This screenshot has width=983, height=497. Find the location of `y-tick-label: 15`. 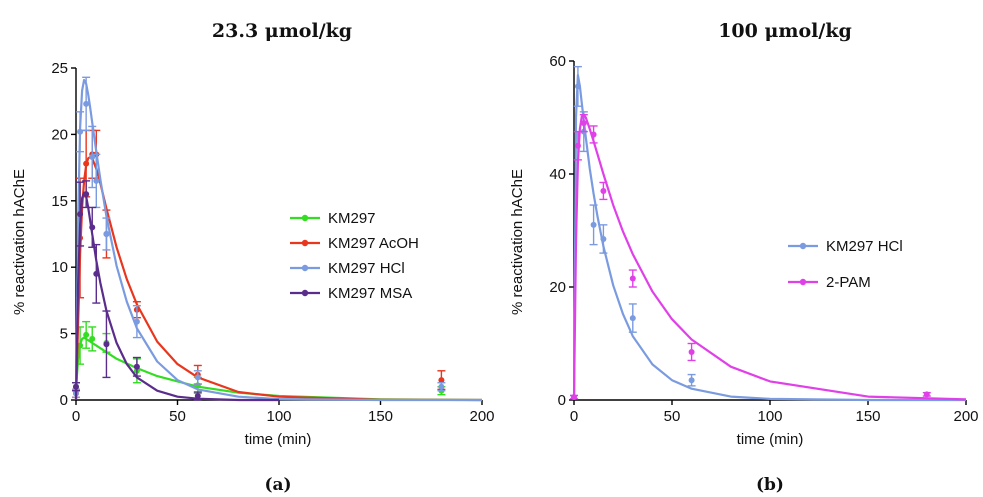

y-tick-label: 15 is located at coordinates (59, 201).